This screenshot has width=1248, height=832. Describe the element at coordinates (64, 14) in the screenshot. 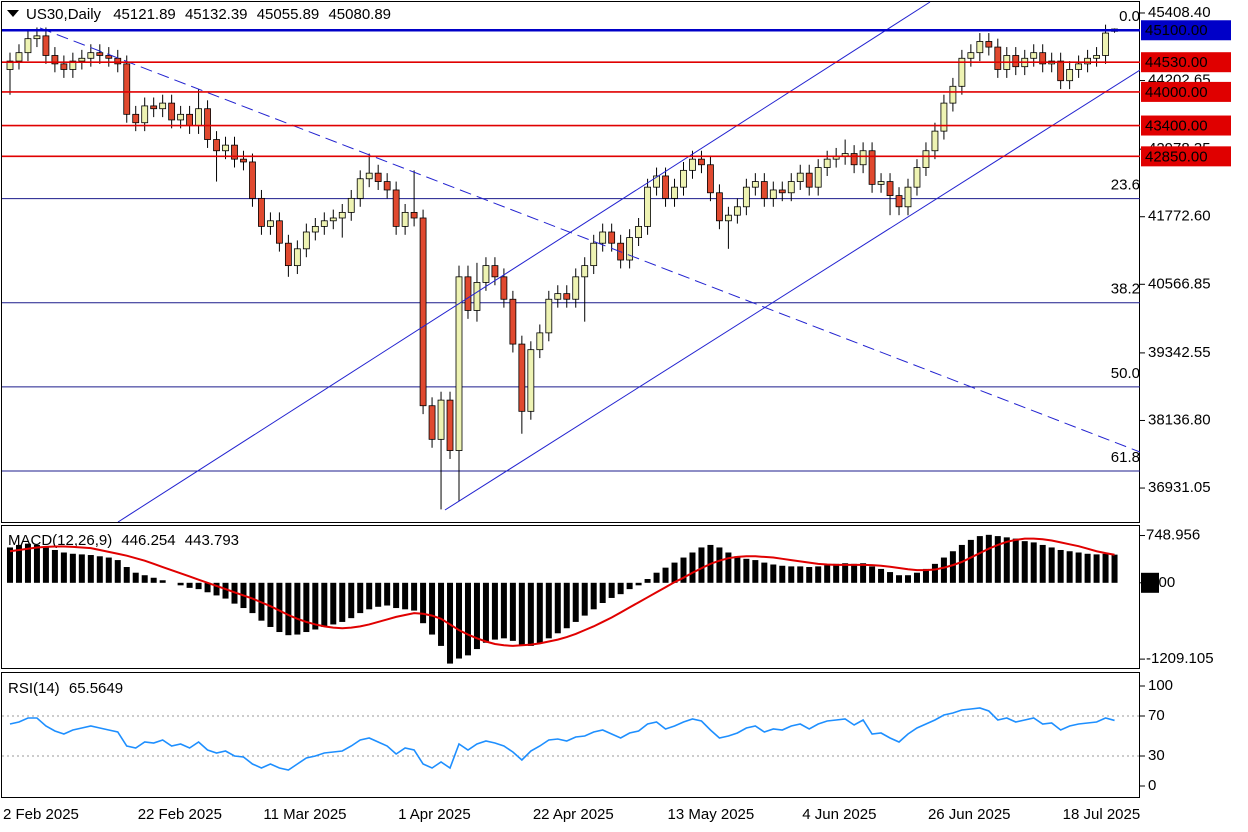

I see `symbol: US30,Daily` at that location.